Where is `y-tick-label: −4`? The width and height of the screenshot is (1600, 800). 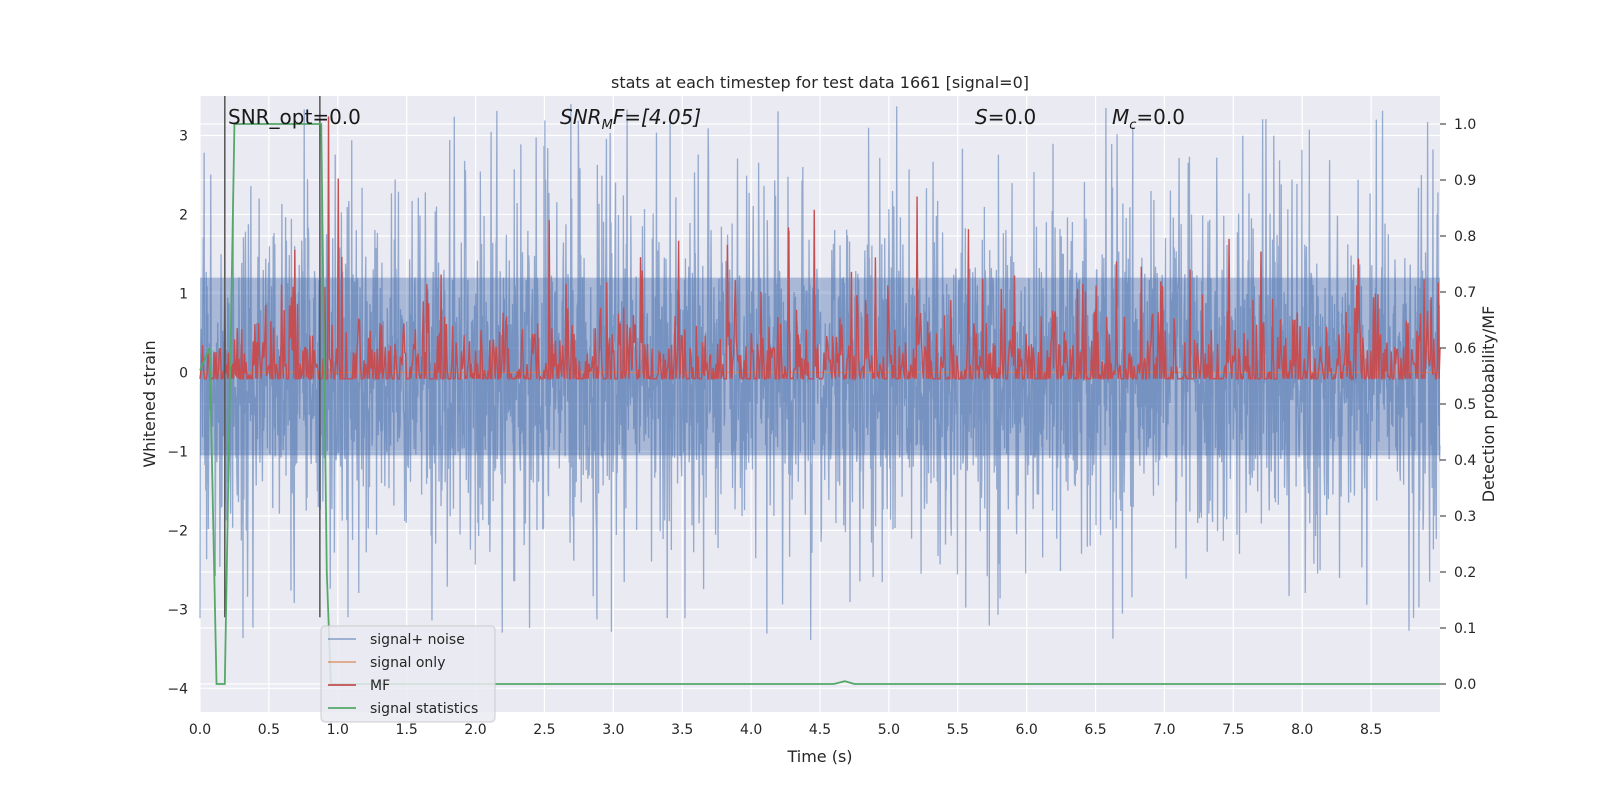 y-tick-label: −4 is located at coordinates (177, 689).